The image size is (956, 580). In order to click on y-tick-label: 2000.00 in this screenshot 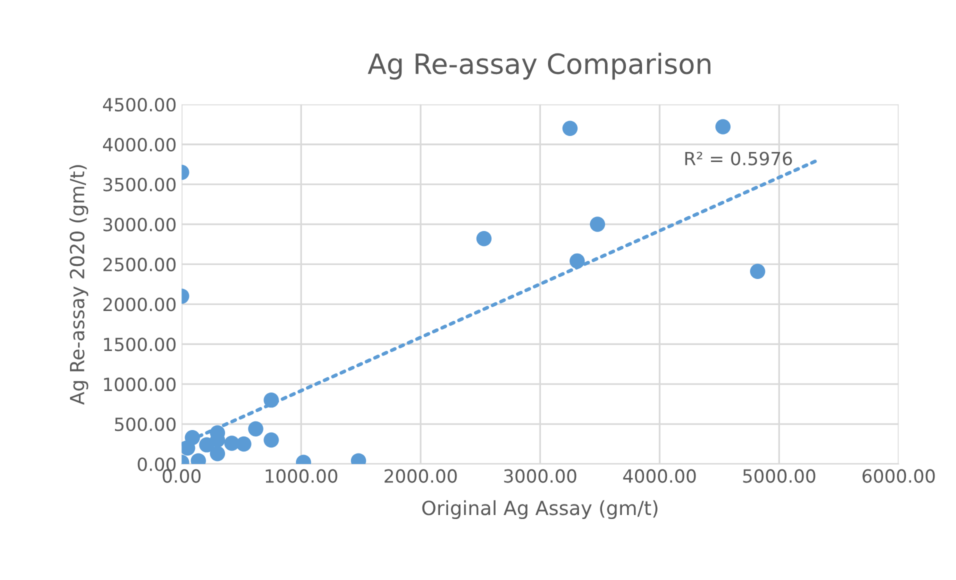, I will do `click(139, 305)`.